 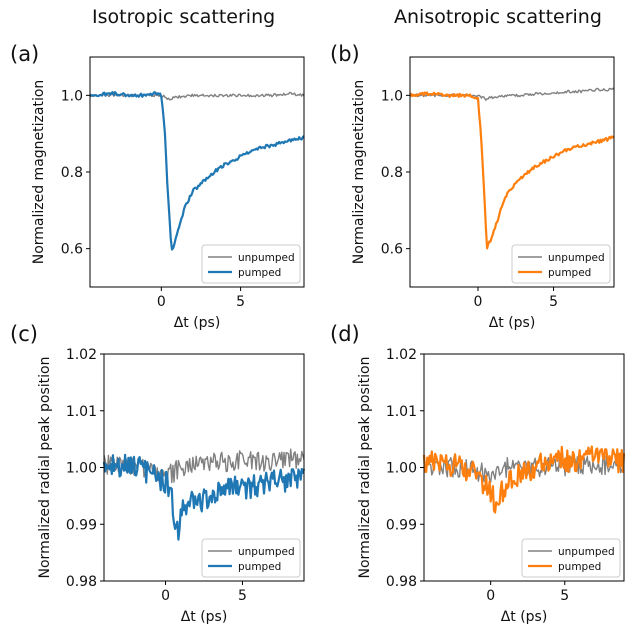 I want to click on column-title-left: Isotropic scattering, so click(x=184, y=17).